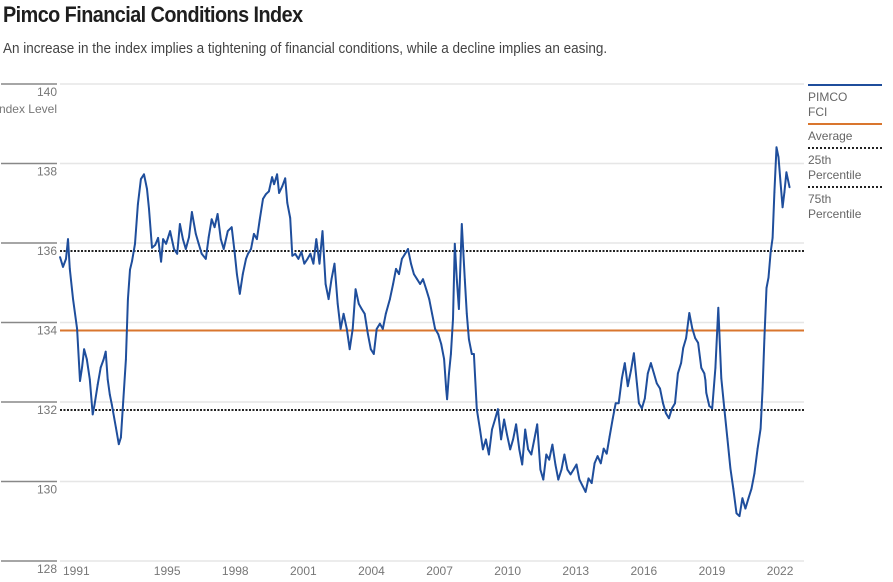 This screenshot has width=893, height=582. I want to click on x-tick-label: 2022, so click(780, 571).